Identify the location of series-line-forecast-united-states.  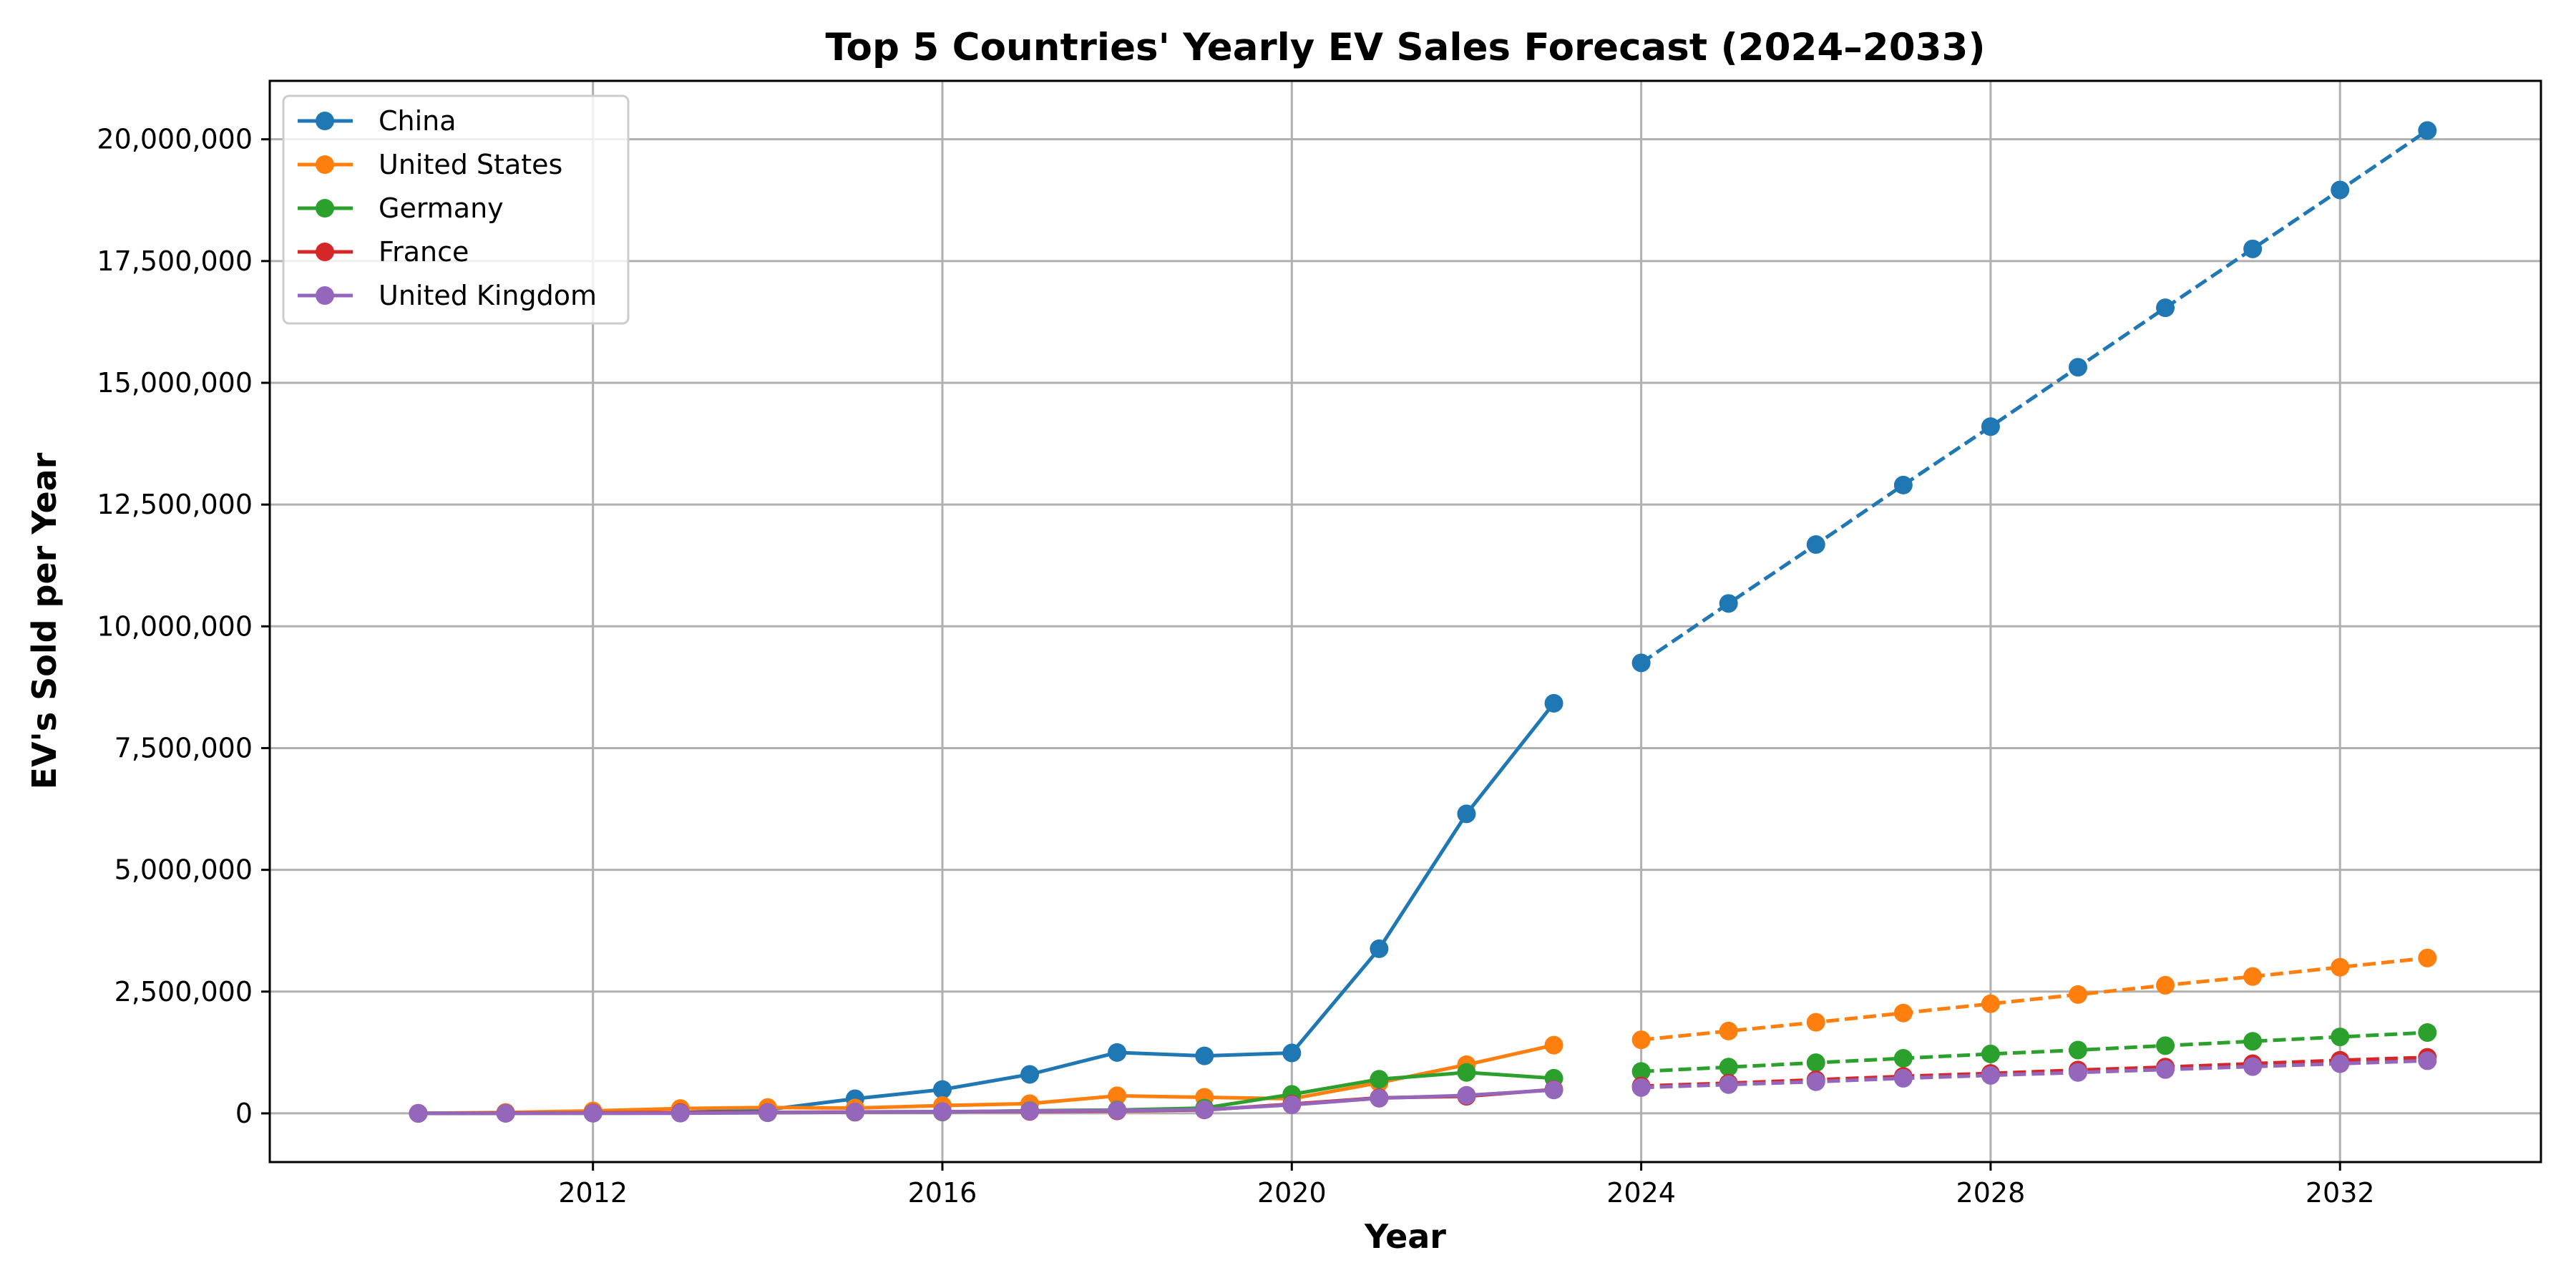
(2034, 999).